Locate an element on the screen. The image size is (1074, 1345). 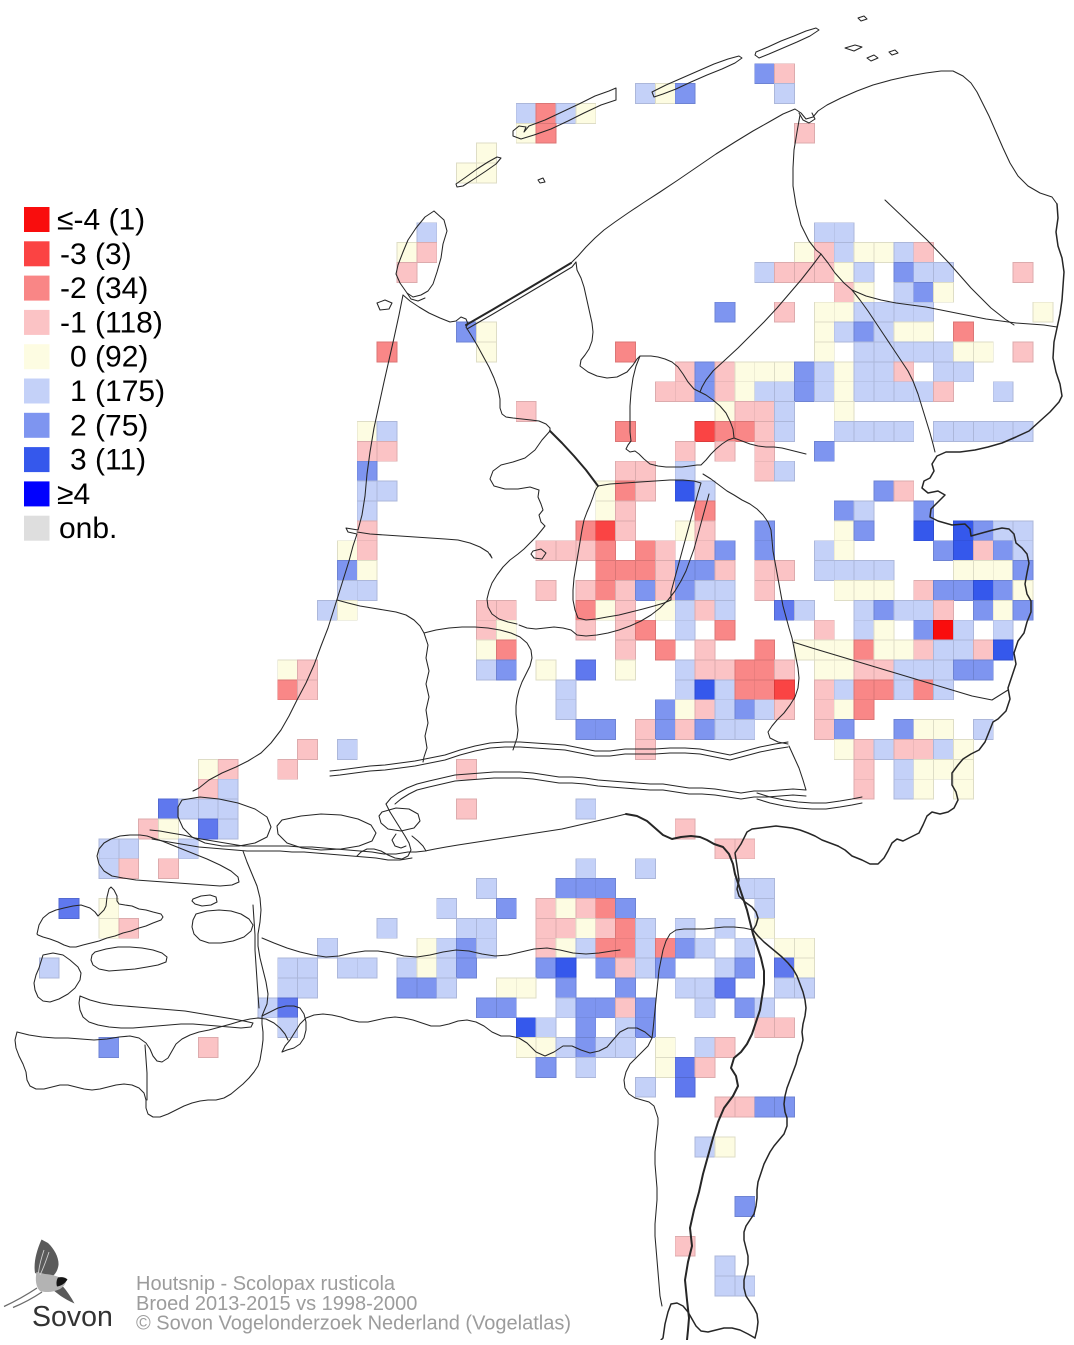
svg-text: ≥4 is located at coordinates (73, 494).